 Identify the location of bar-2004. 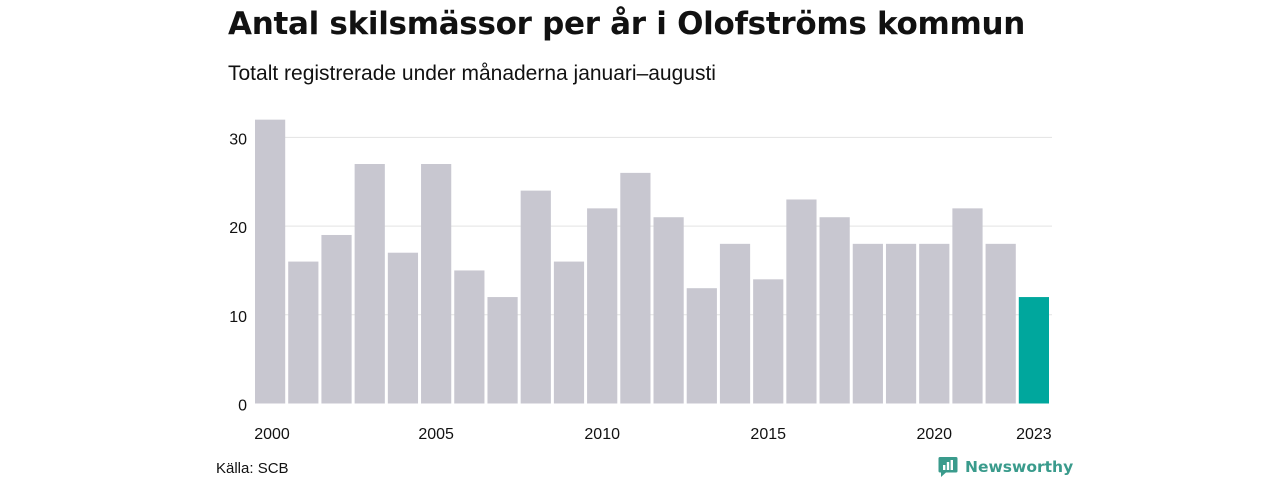
(403, 328).